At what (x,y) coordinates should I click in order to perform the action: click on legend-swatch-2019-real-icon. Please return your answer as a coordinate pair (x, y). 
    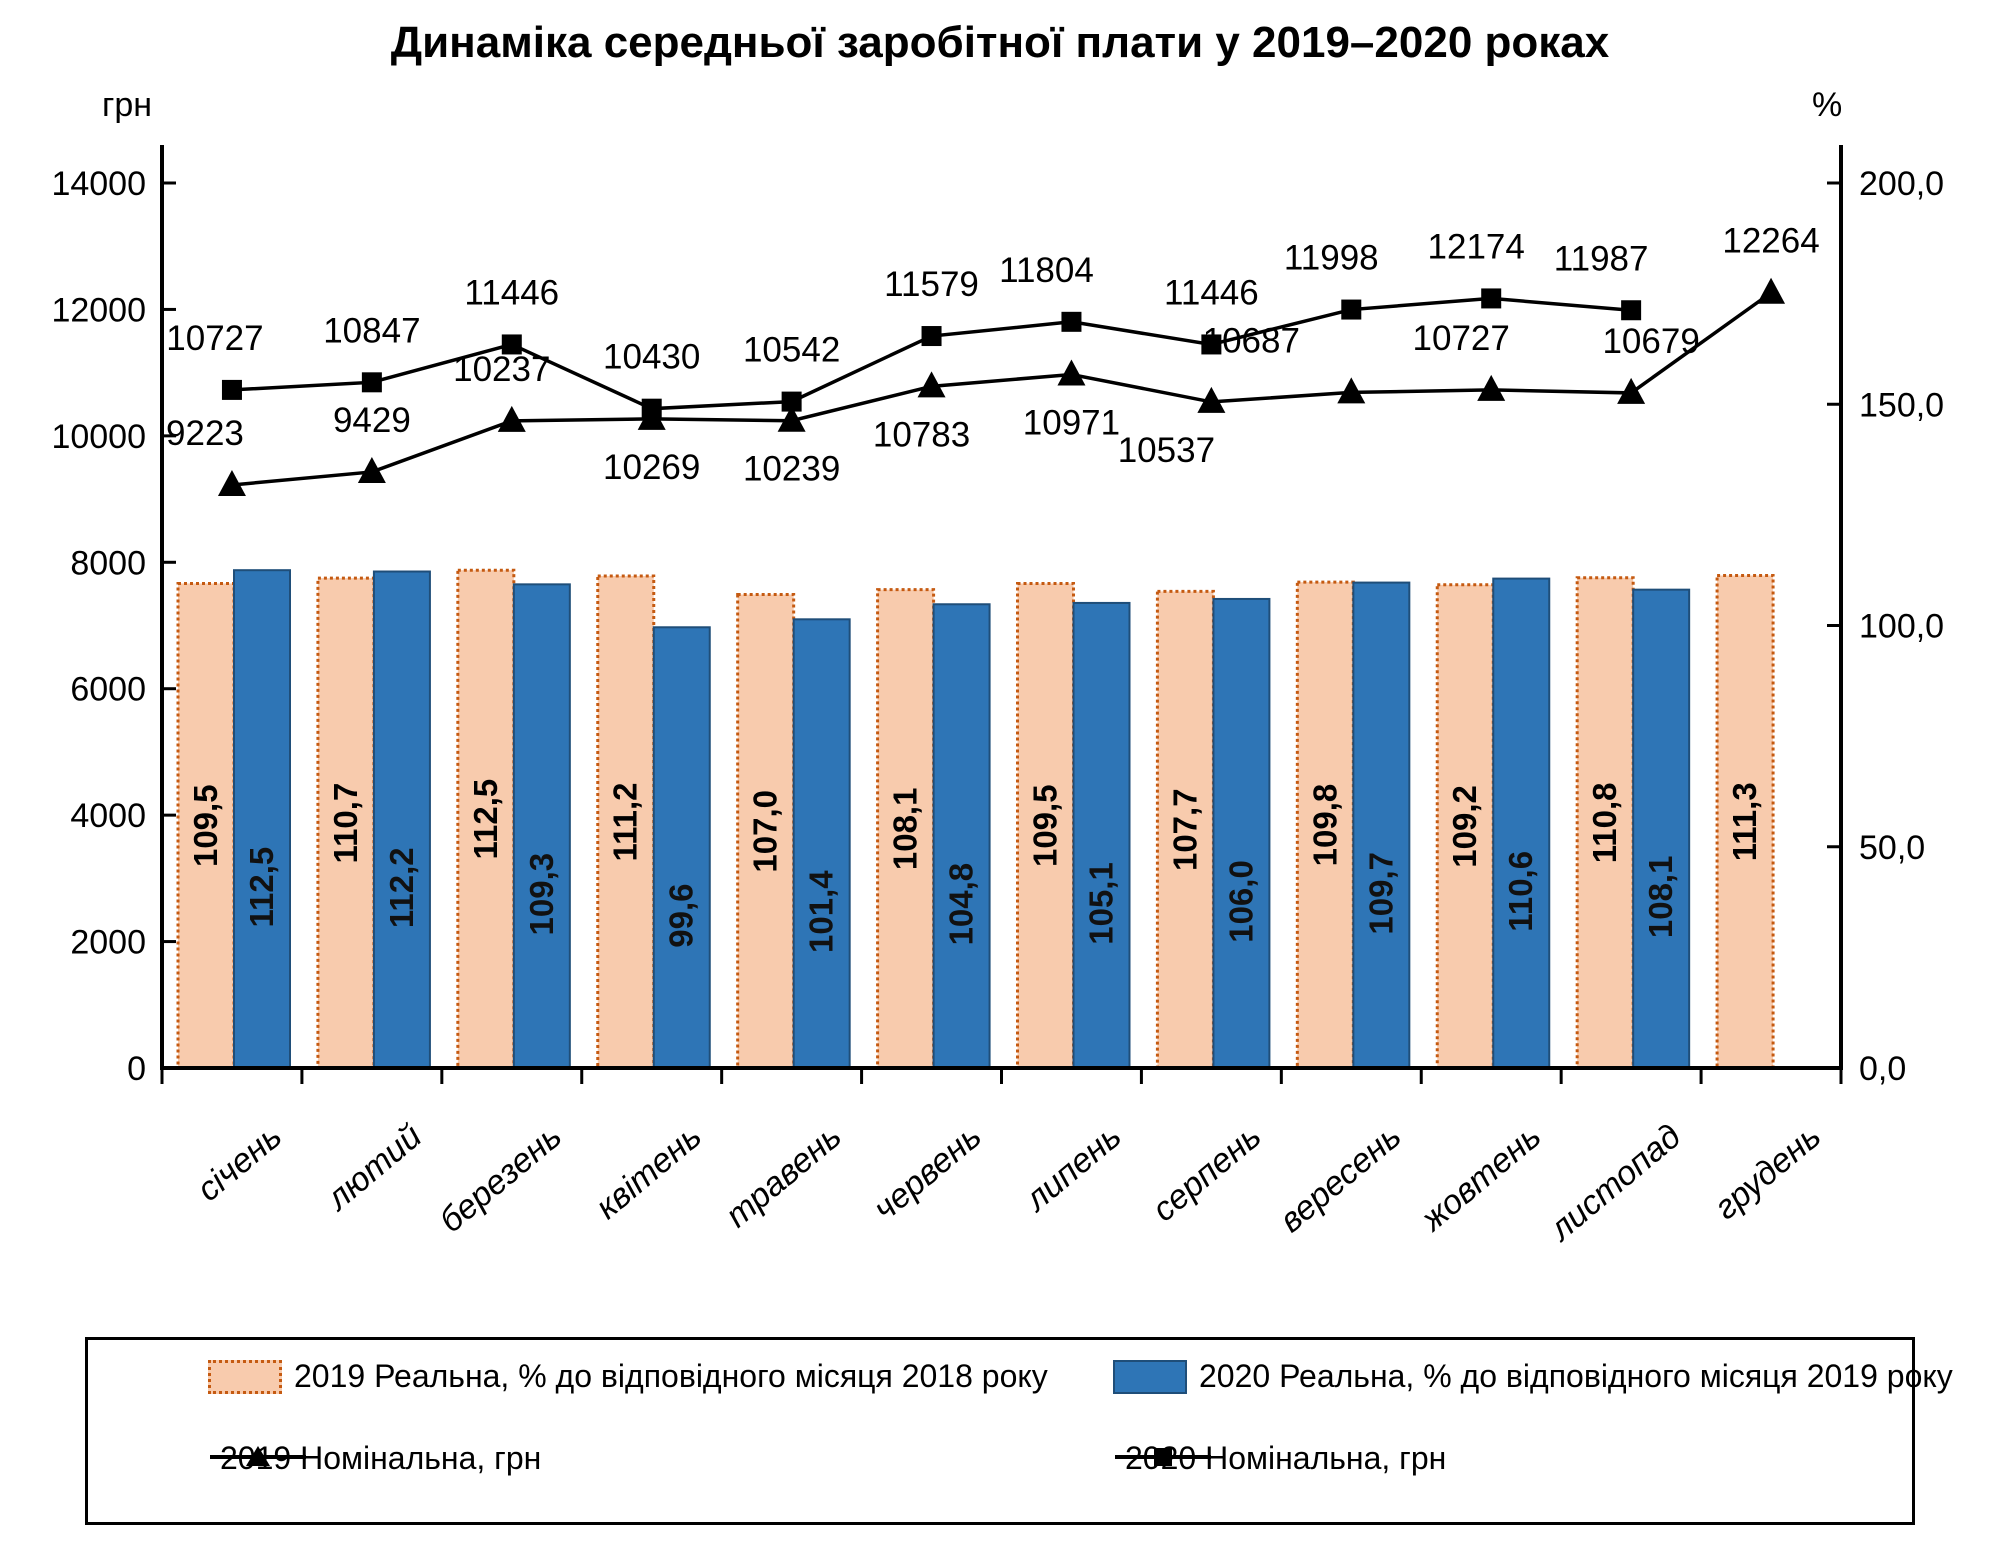
    Looking at the image, I should click on (245, 1376).